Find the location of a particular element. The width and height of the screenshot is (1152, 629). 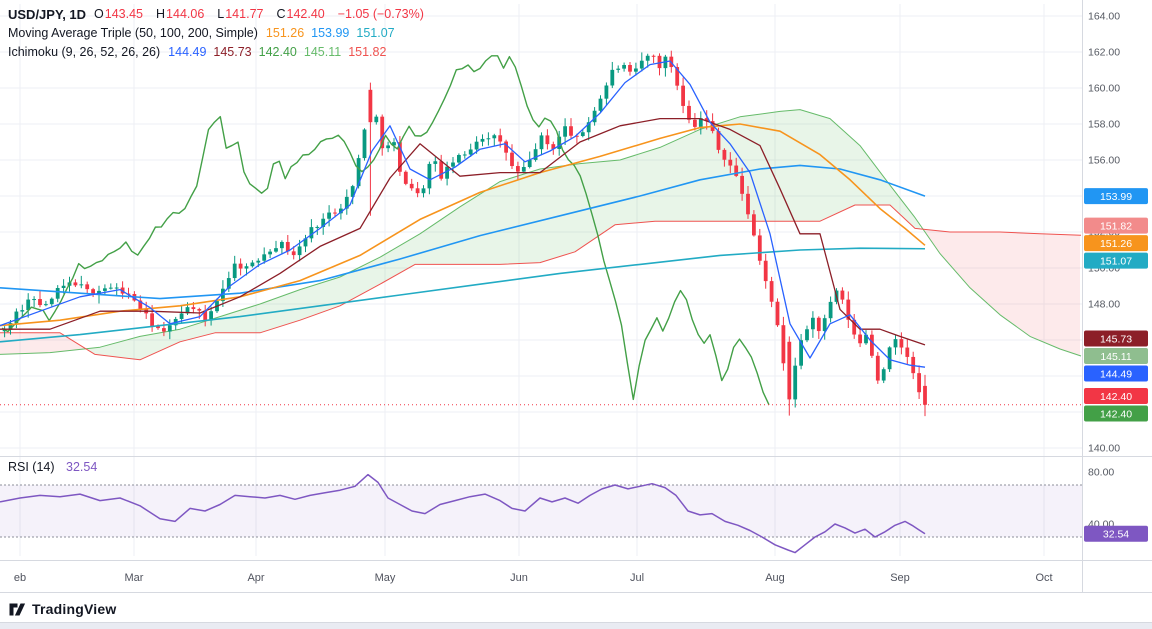

svg-text: 158.00 is located at coordinates (1104, 125).